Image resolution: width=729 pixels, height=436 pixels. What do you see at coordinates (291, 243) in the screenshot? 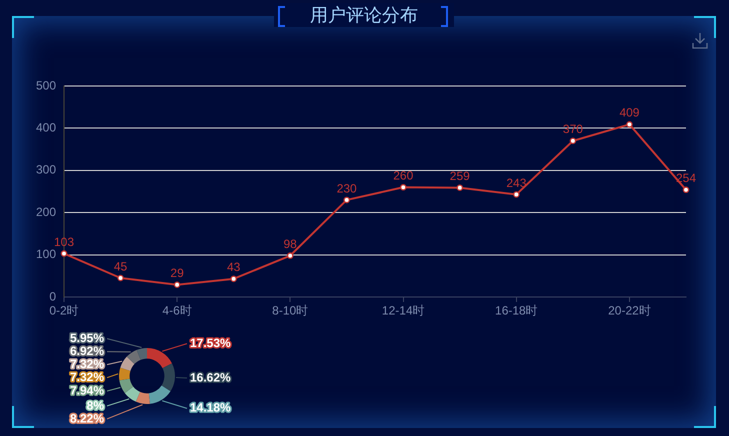
I see `data-label: 98` at bounding box center [291, 243].